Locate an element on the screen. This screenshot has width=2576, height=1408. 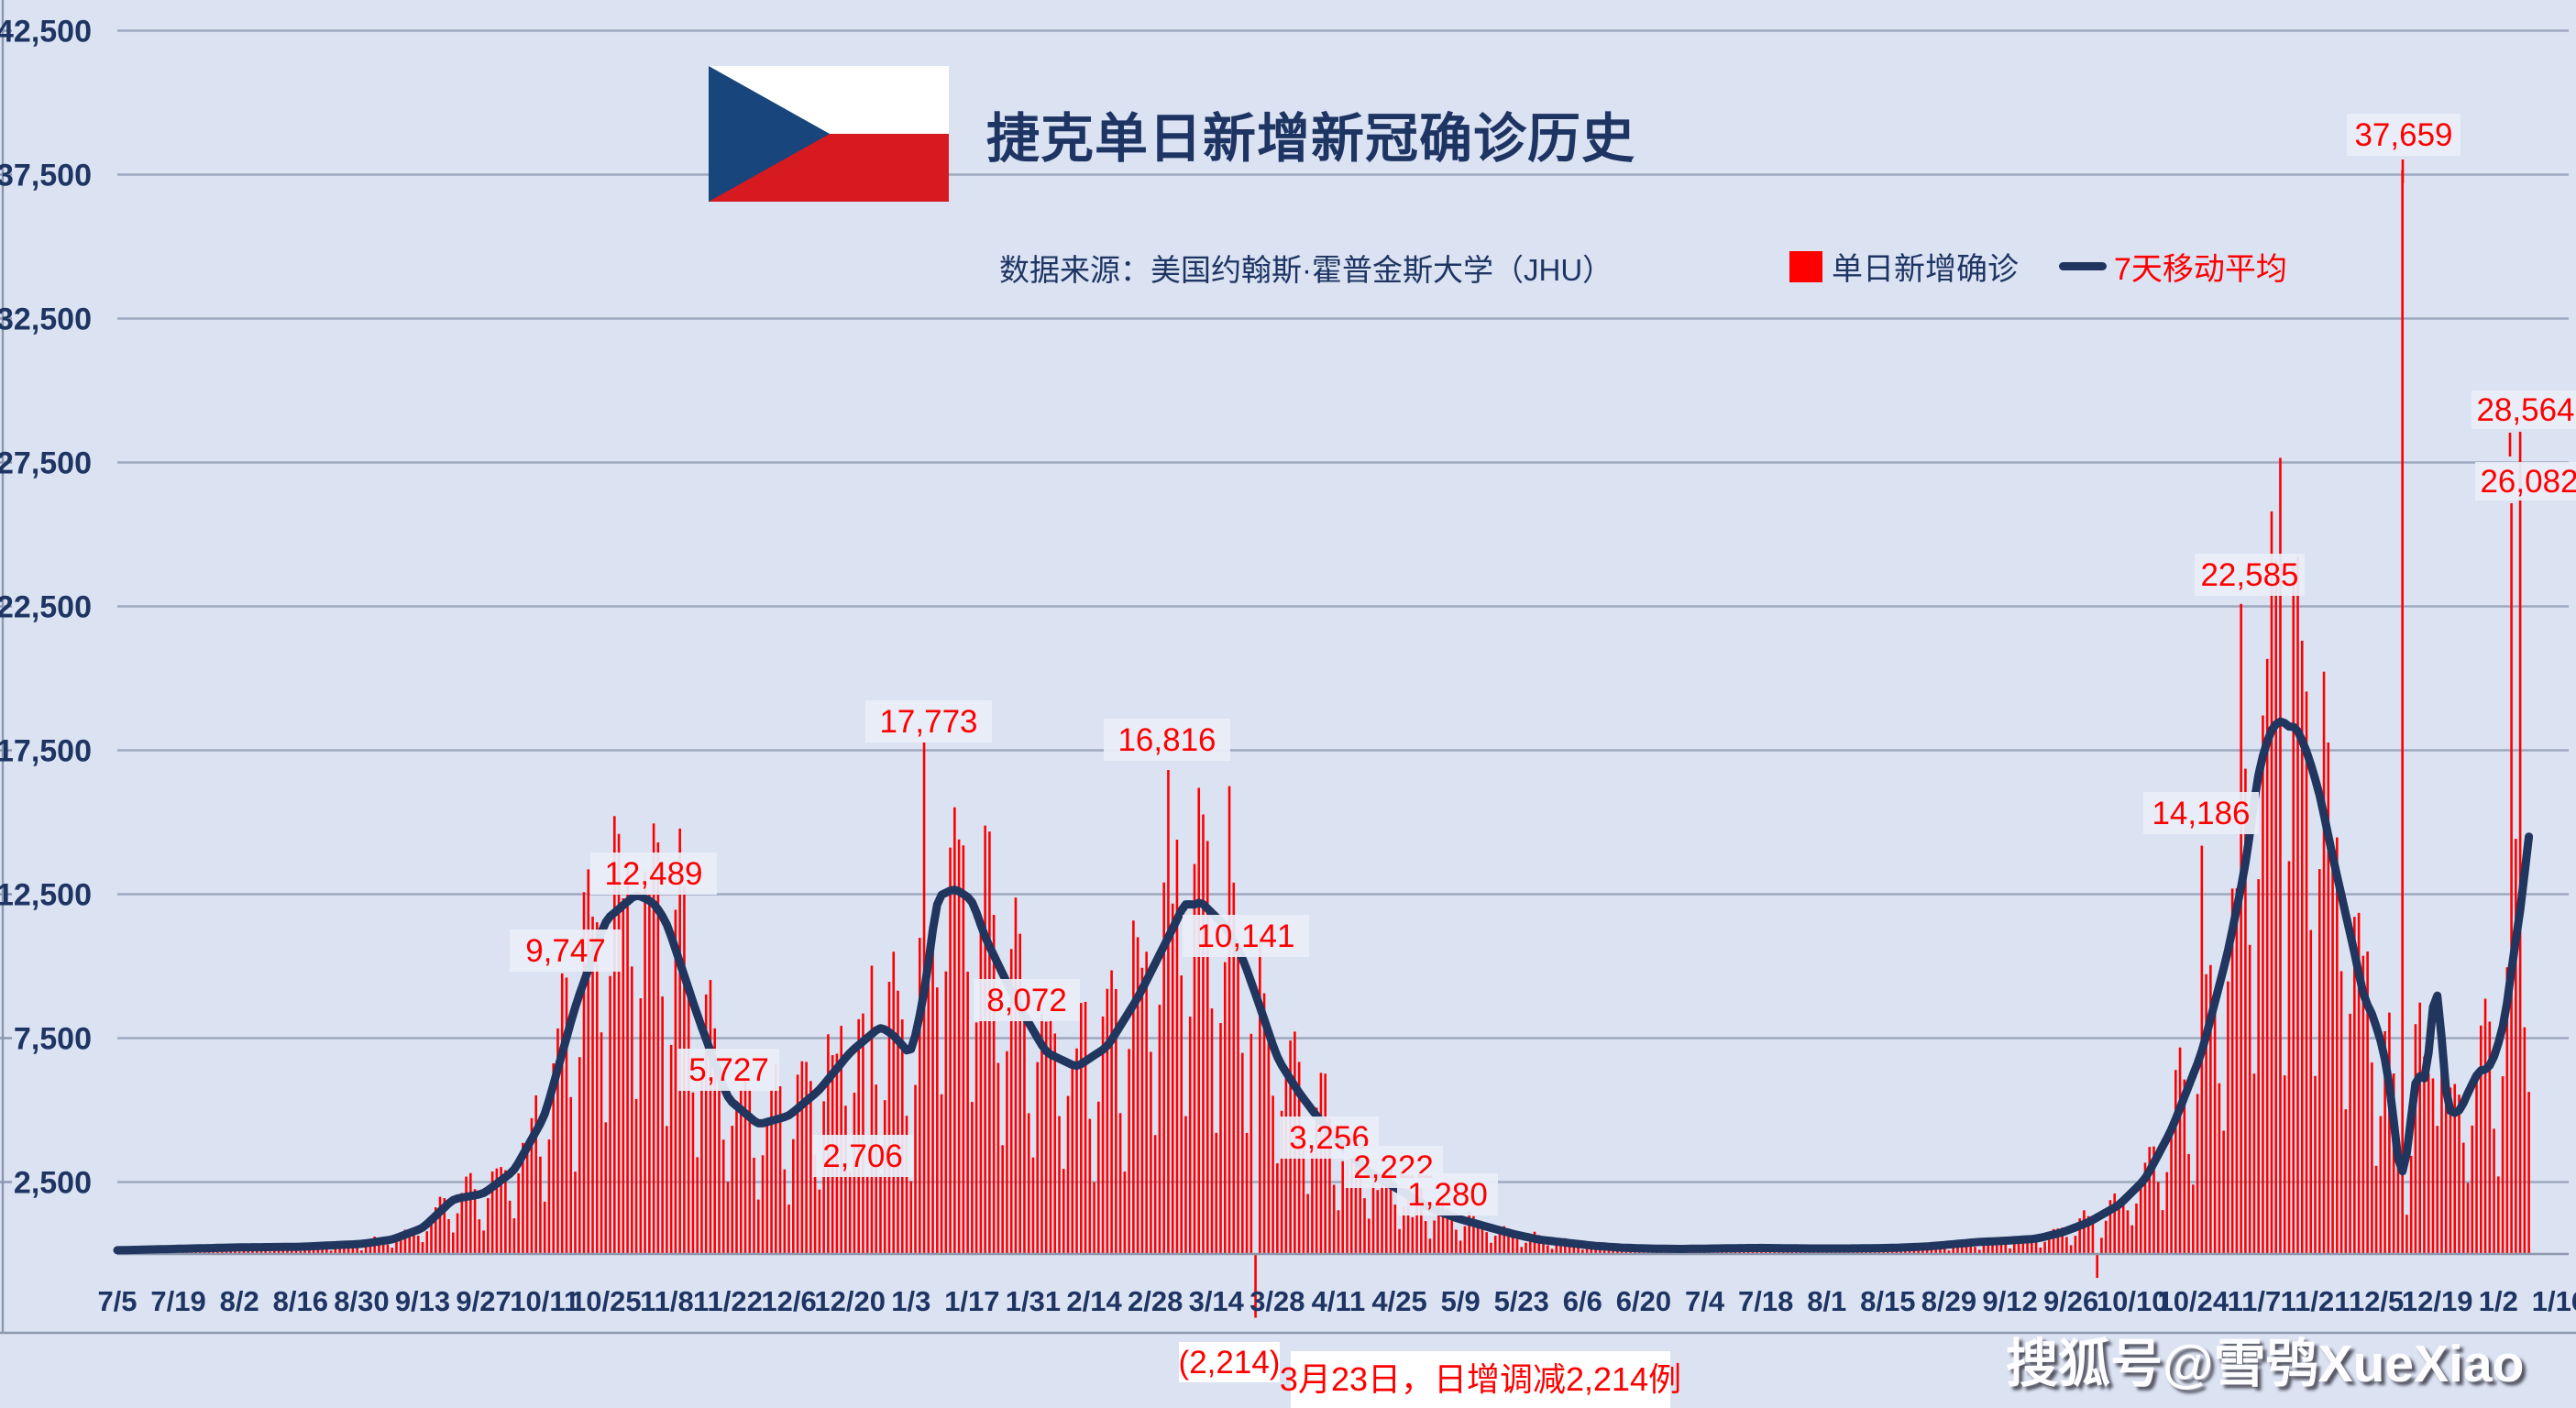
svg-text: 4/25 is located at coordinates (1398, 1301).